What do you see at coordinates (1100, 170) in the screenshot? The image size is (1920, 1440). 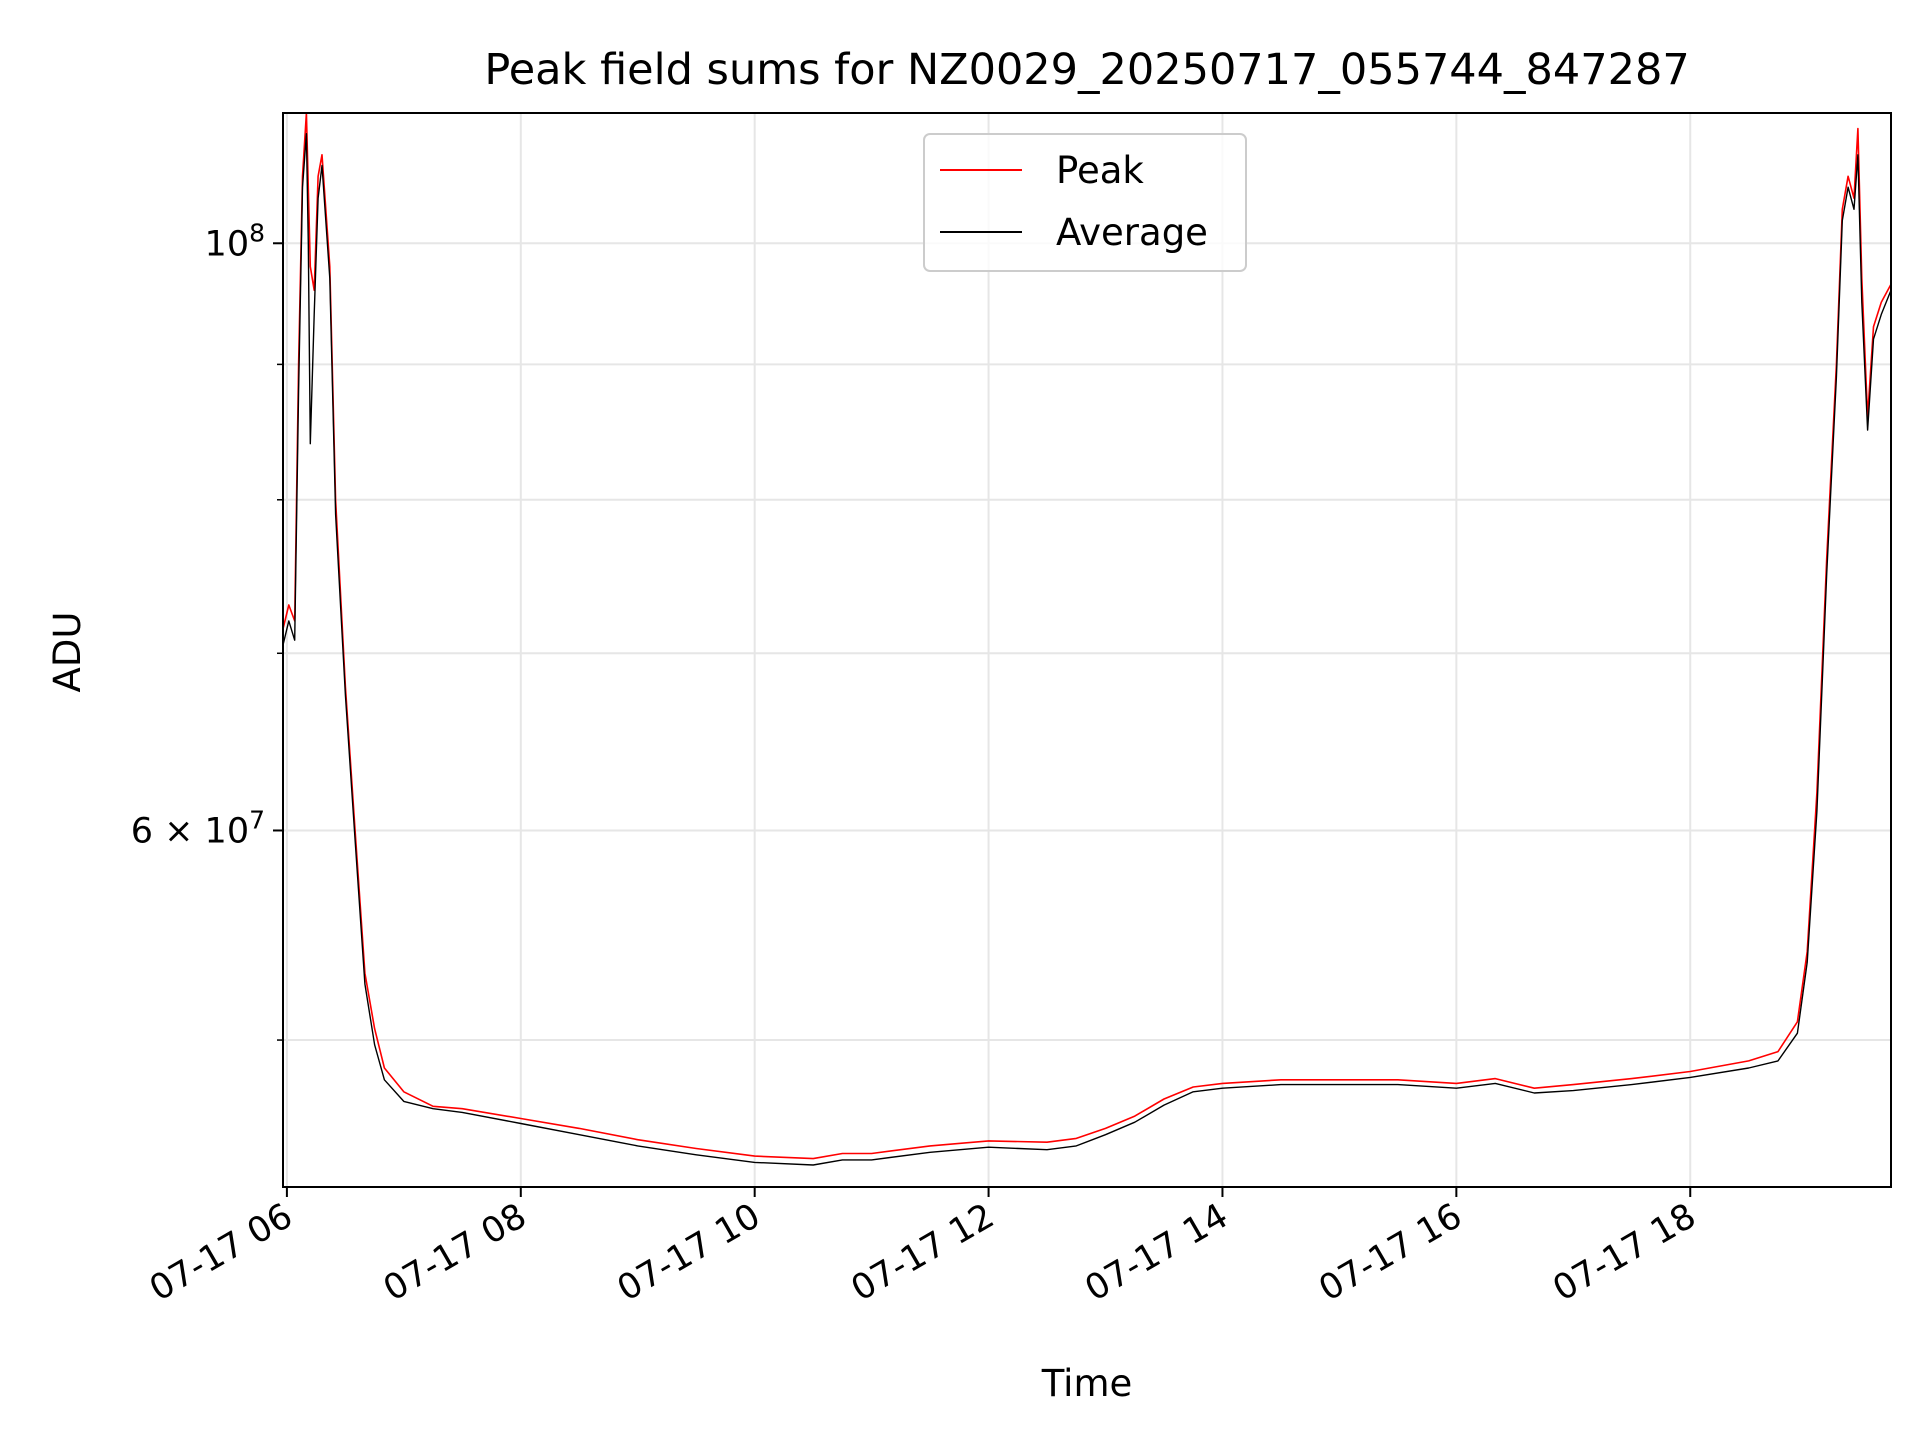 I see `legend-label-peak: Peak` at bounding box center [1100, 170].